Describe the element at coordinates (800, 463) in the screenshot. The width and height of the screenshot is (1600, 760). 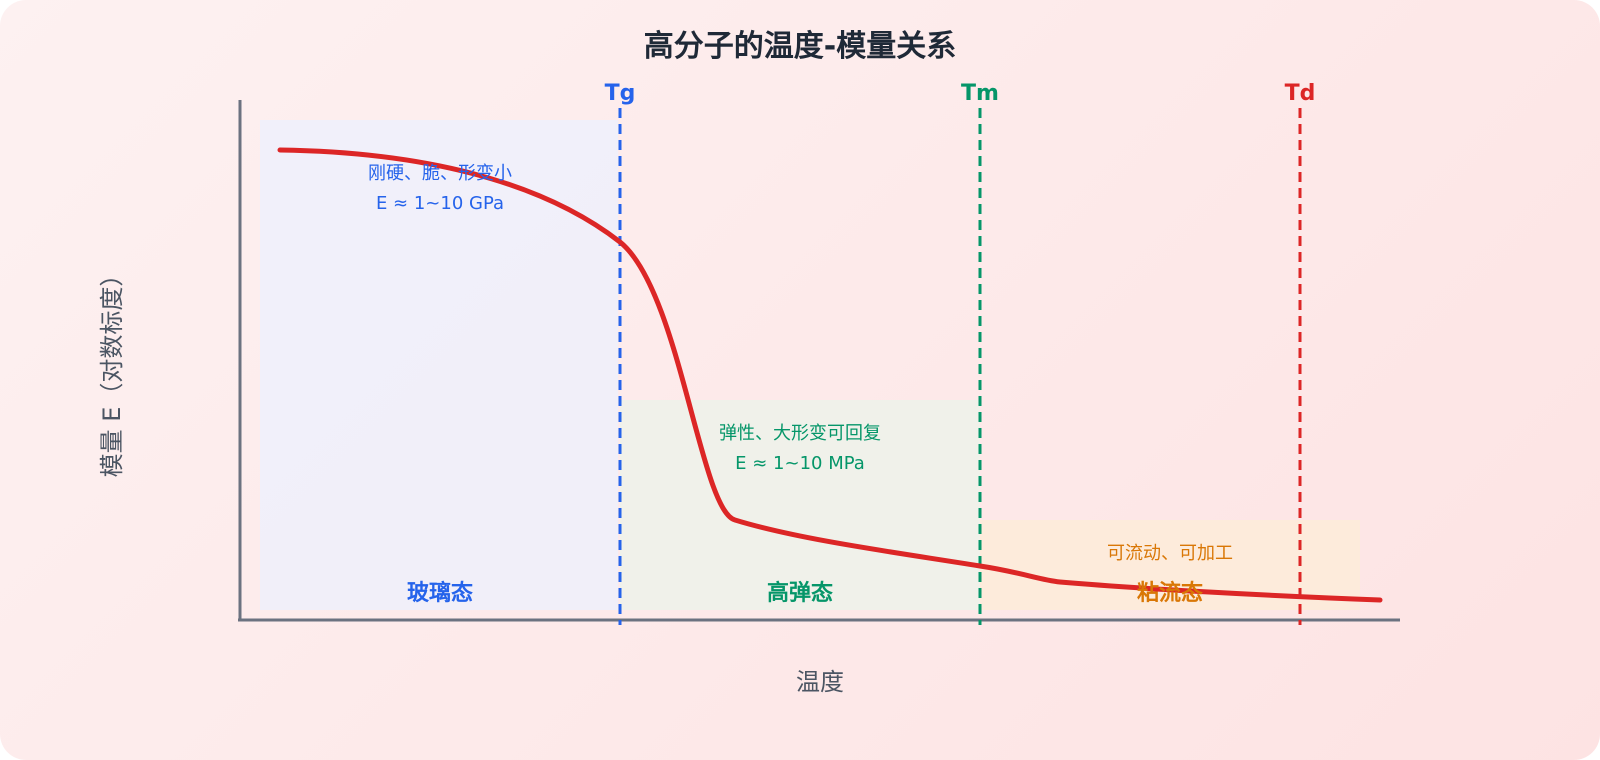
I see `rubbery-modulus: E ≈ 1~10 MPa` at that location.